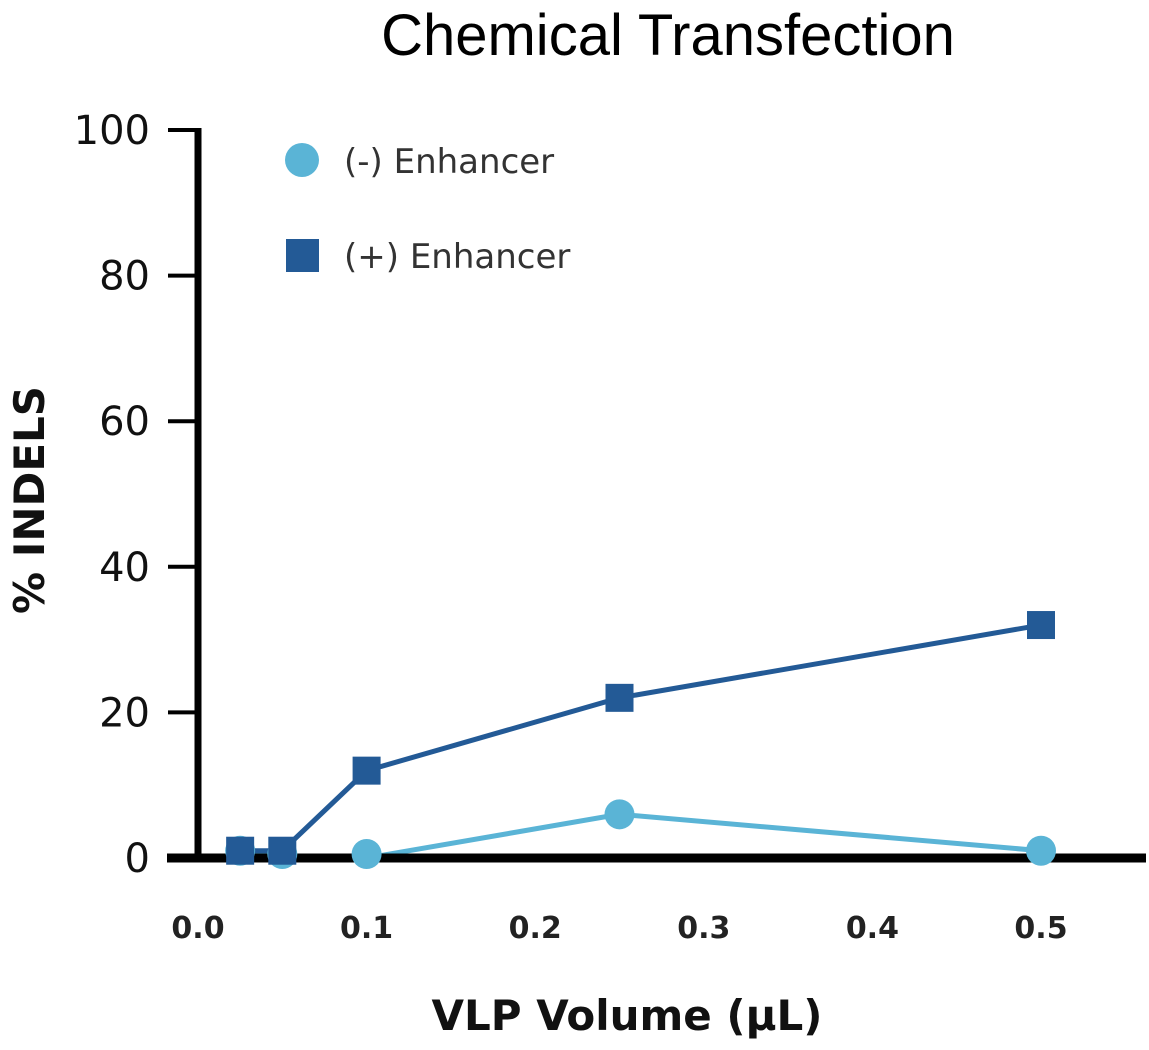 This screenshot has height=1050, width=1149. Describe the element at coordinates (627, 1015) in the screenshot. I see `x-axis-label: VLP Volume (µL)` at that location.